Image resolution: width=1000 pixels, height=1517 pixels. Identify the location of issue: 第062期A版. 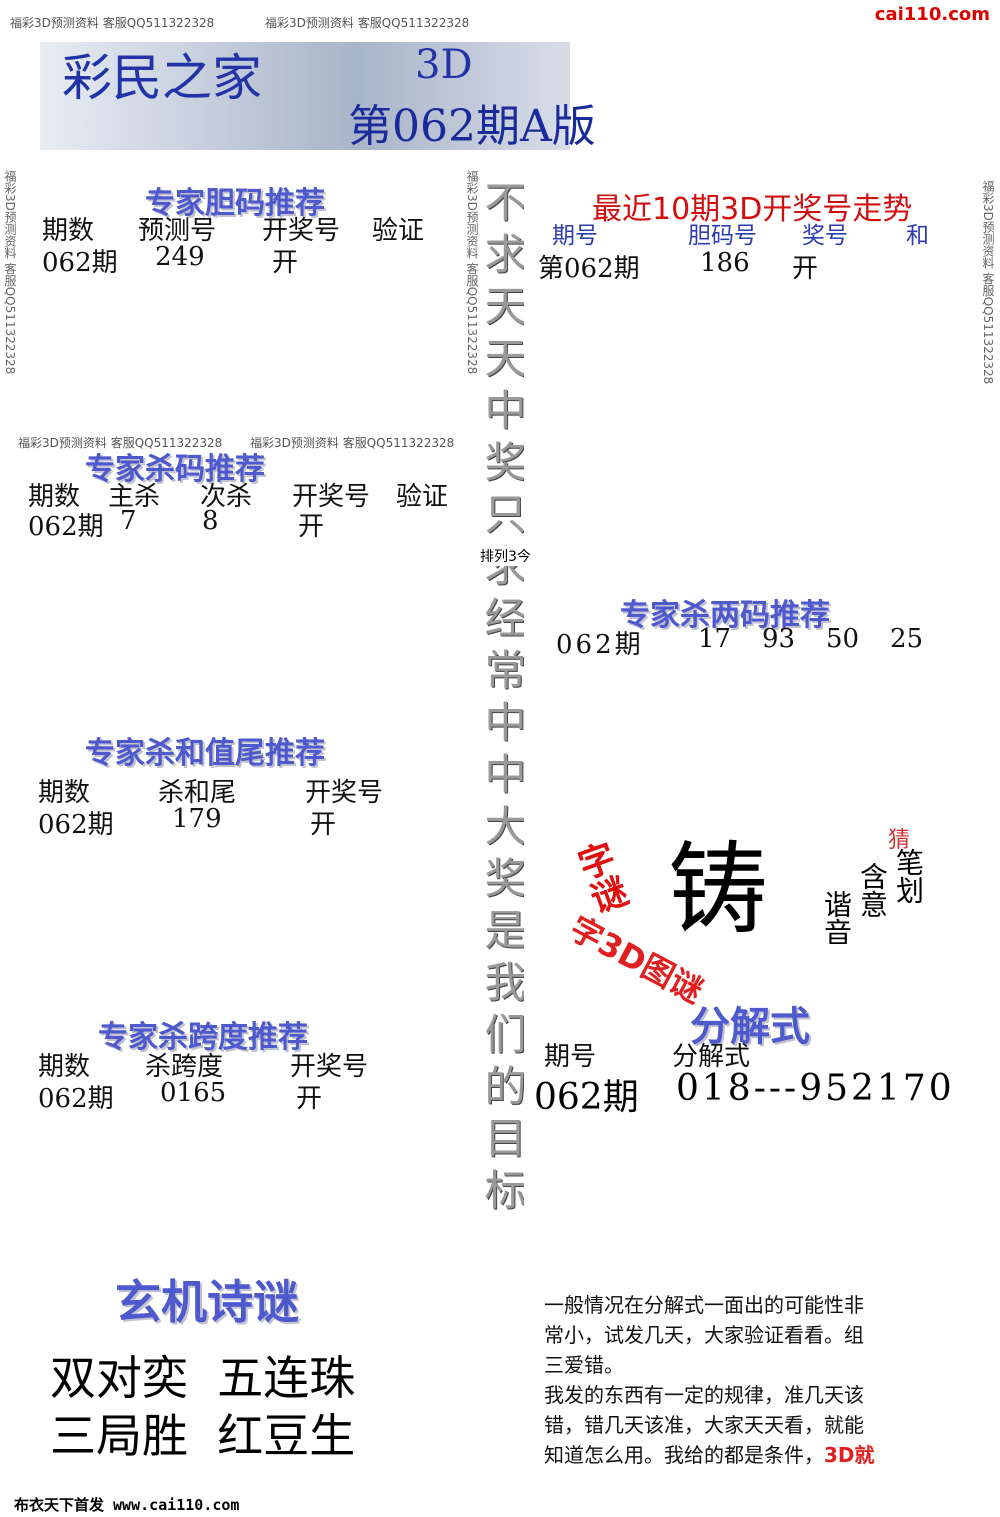
(472, 126).